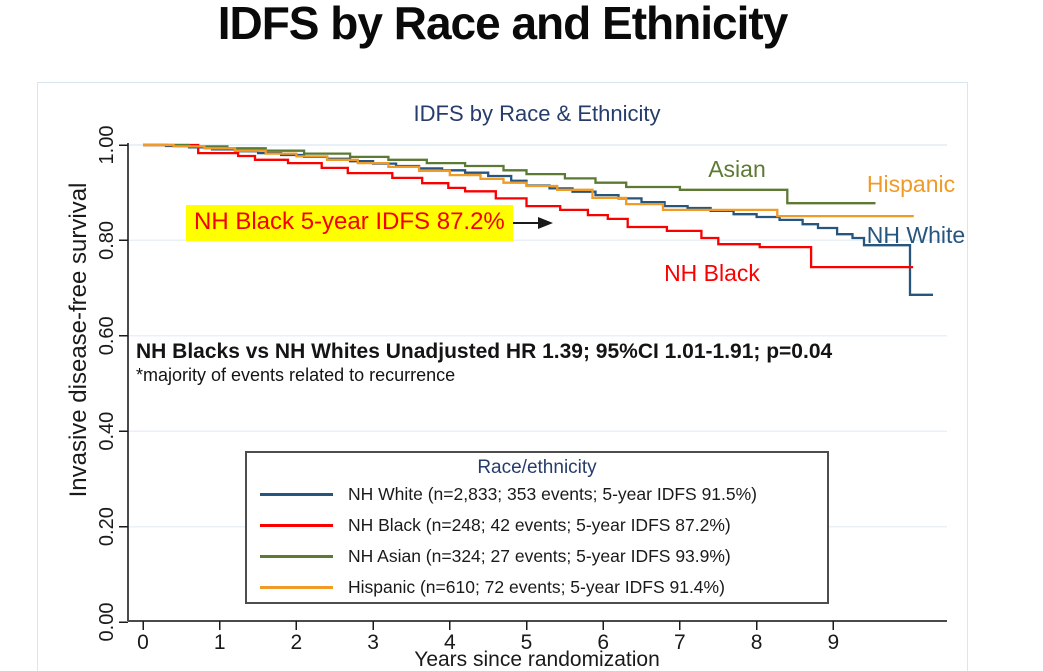 Image resolution: width=1043 pixels, height=671 pixels. Describe the element at coordinates (757, 642) in the screenshot. I see `x-tick-label: 8` at that location.